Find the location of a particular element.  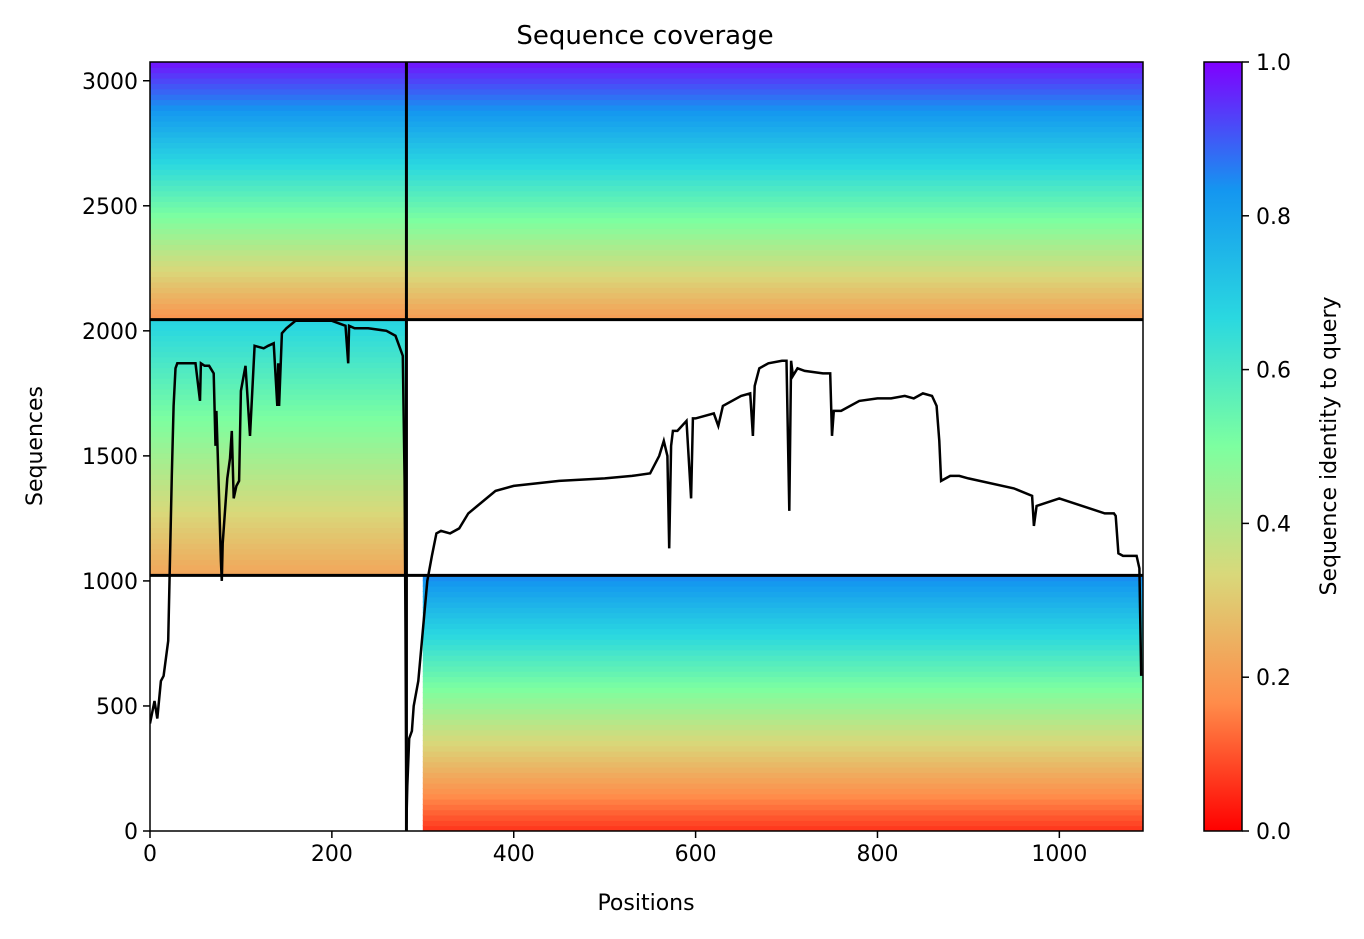

x-axis-label: Positions is located at coordinates (645, 903).